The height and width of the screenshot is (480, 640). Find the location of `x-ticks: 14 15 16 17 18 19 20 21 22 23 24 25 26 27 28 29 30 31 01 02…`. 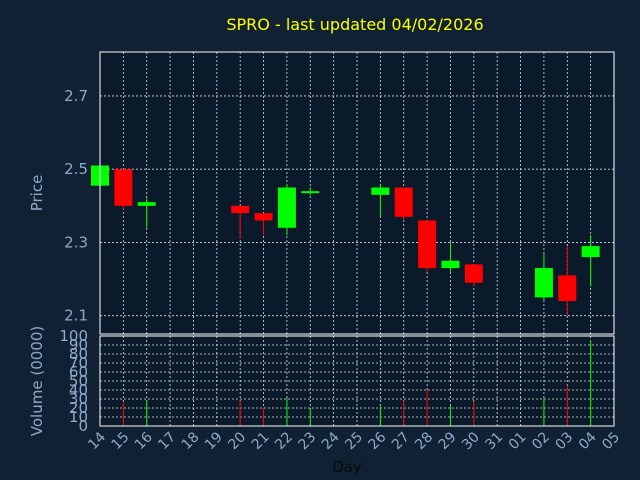

x-ticks: 14 15 16 17 18 19 20 21 22 23 24 25 26 27 28 29 30 31 01 02… is located at coordinates (354, 441).